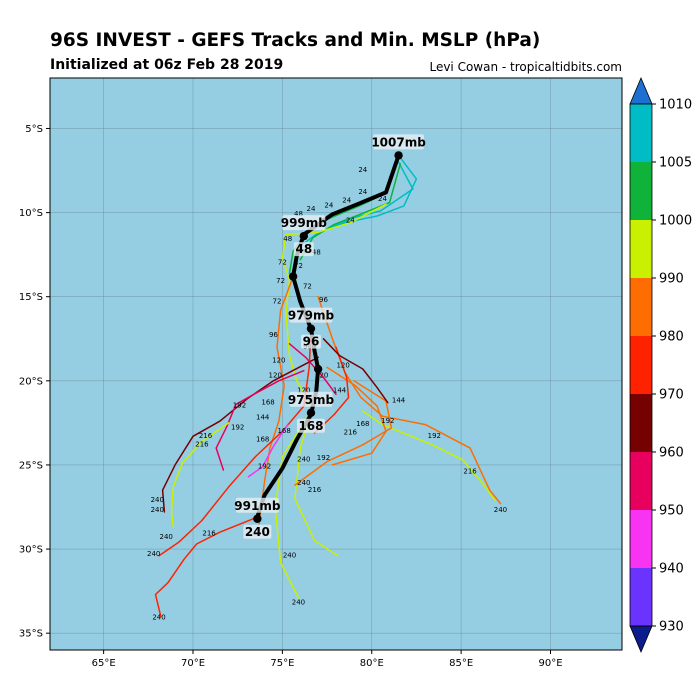 The height and width of the screenshot is (700, 700). I want to click on pressure-label-text: 979mb, so click(311, 316).